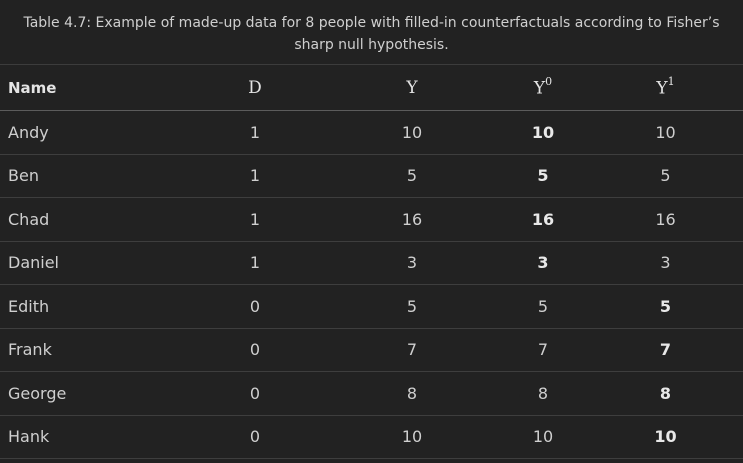 Image resolution: width=743 pixels, height=463 pixels. What do you see at coordinates (412, 87) in the screenshot?
I see `header-y: Y` at bounding box center [412, 87].